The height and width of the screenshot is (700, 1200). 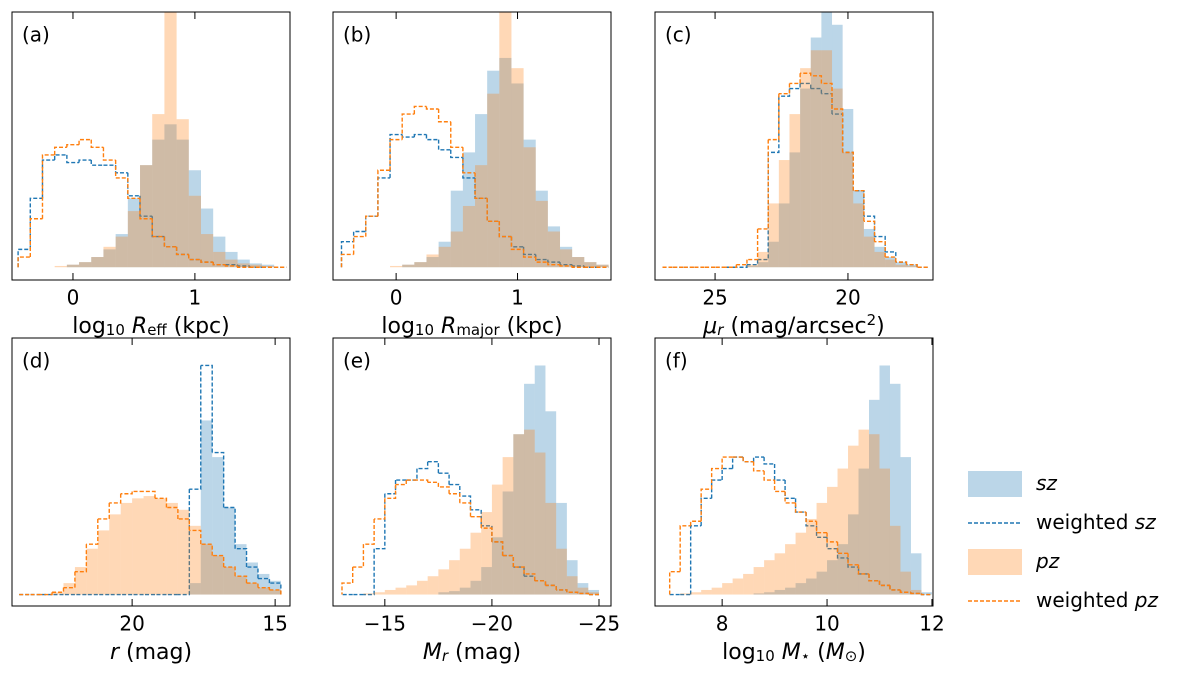 I want to click on x-axis-label: log10 Reff (kpc), so click(x=150, y=326).